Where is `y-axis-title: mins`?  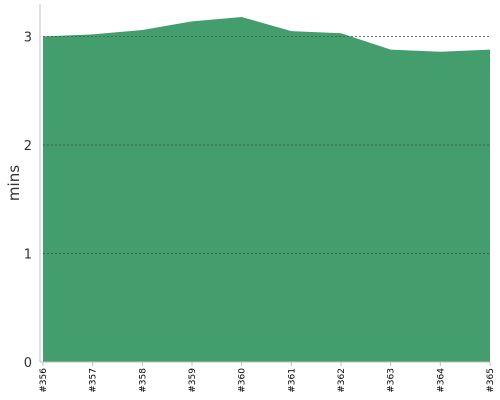 y-axis-title: mins is located at coordinates (14, 183).